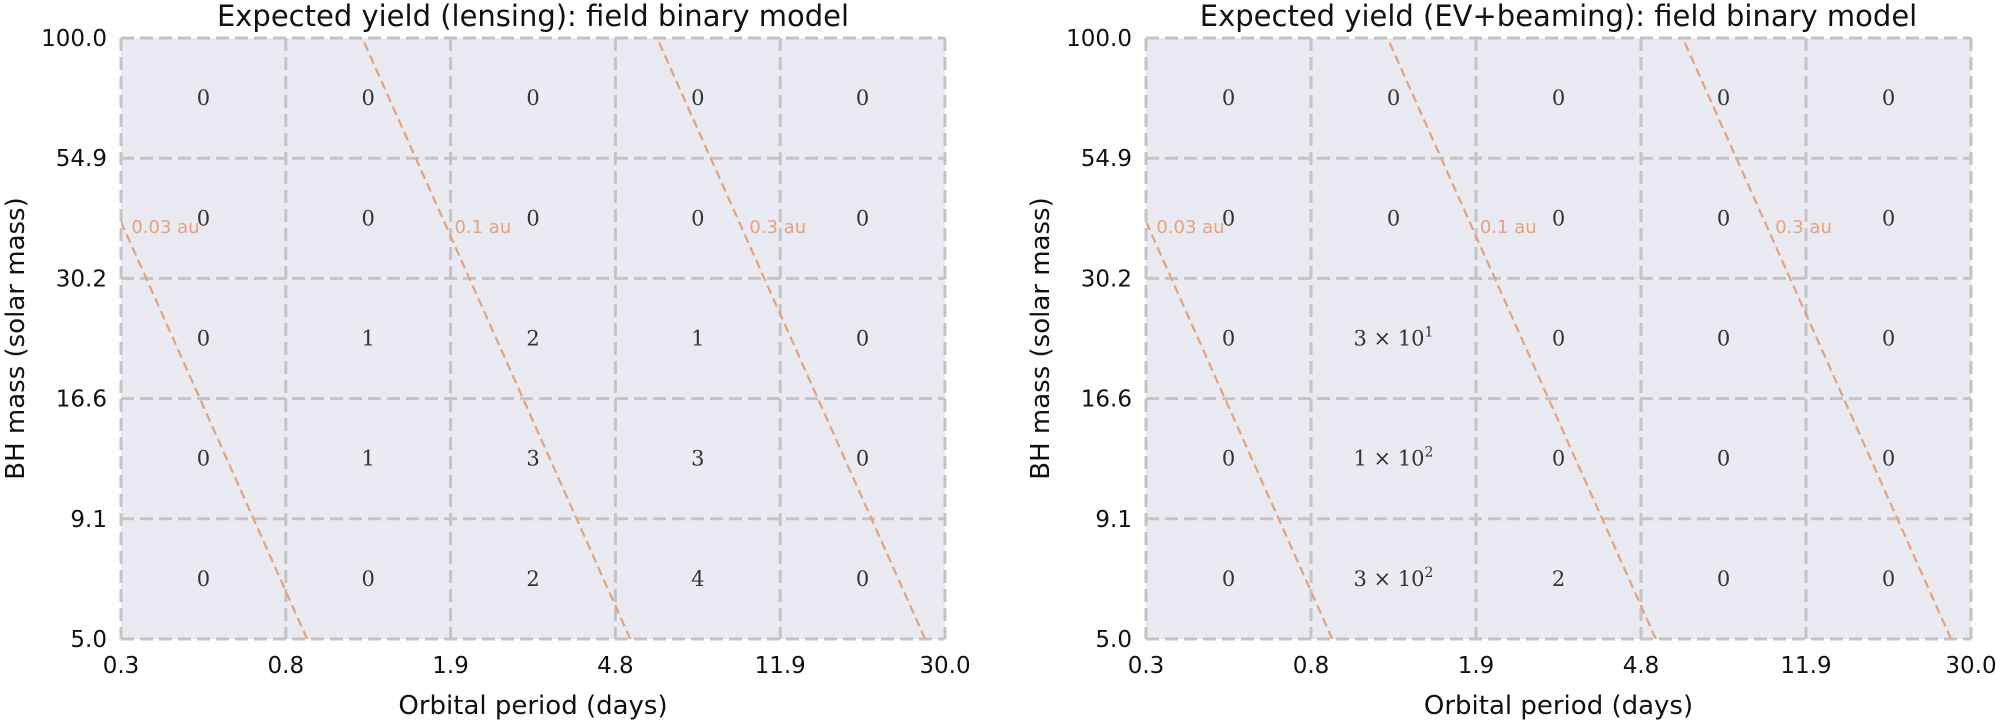 This screenshot has height=722, width=1996. Describe the element at coordinates (1394, 338) in the screenshot. I see `heatmap-cell: 3 × 10¹` at that location.